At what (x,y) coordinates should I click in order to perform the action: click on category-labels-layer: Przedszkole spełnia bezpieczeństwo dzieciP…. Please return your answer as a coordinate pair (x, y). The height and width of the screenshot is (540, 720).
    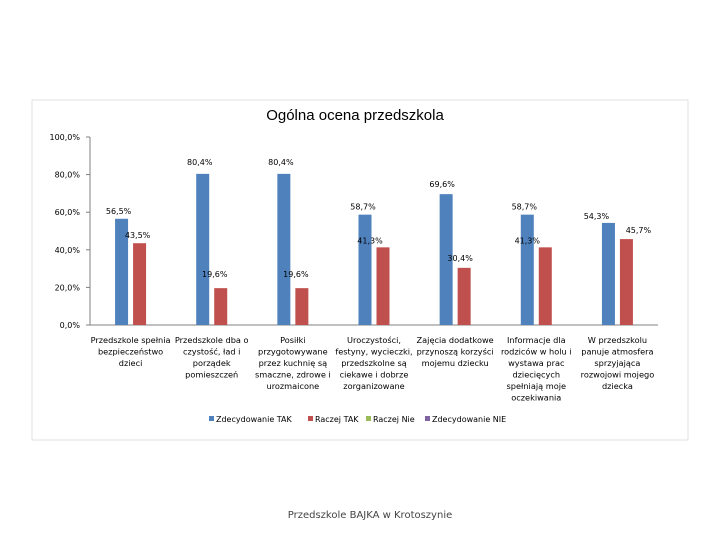
    Looking at the image, I should click on (373, 369).